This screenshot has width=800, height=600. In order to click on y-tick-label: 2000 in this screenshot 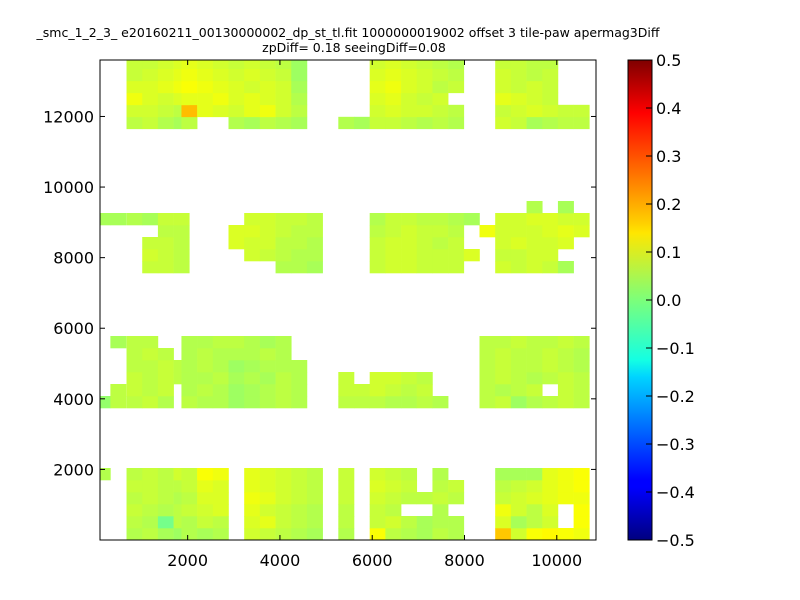, I will do `click(73, 469)`.